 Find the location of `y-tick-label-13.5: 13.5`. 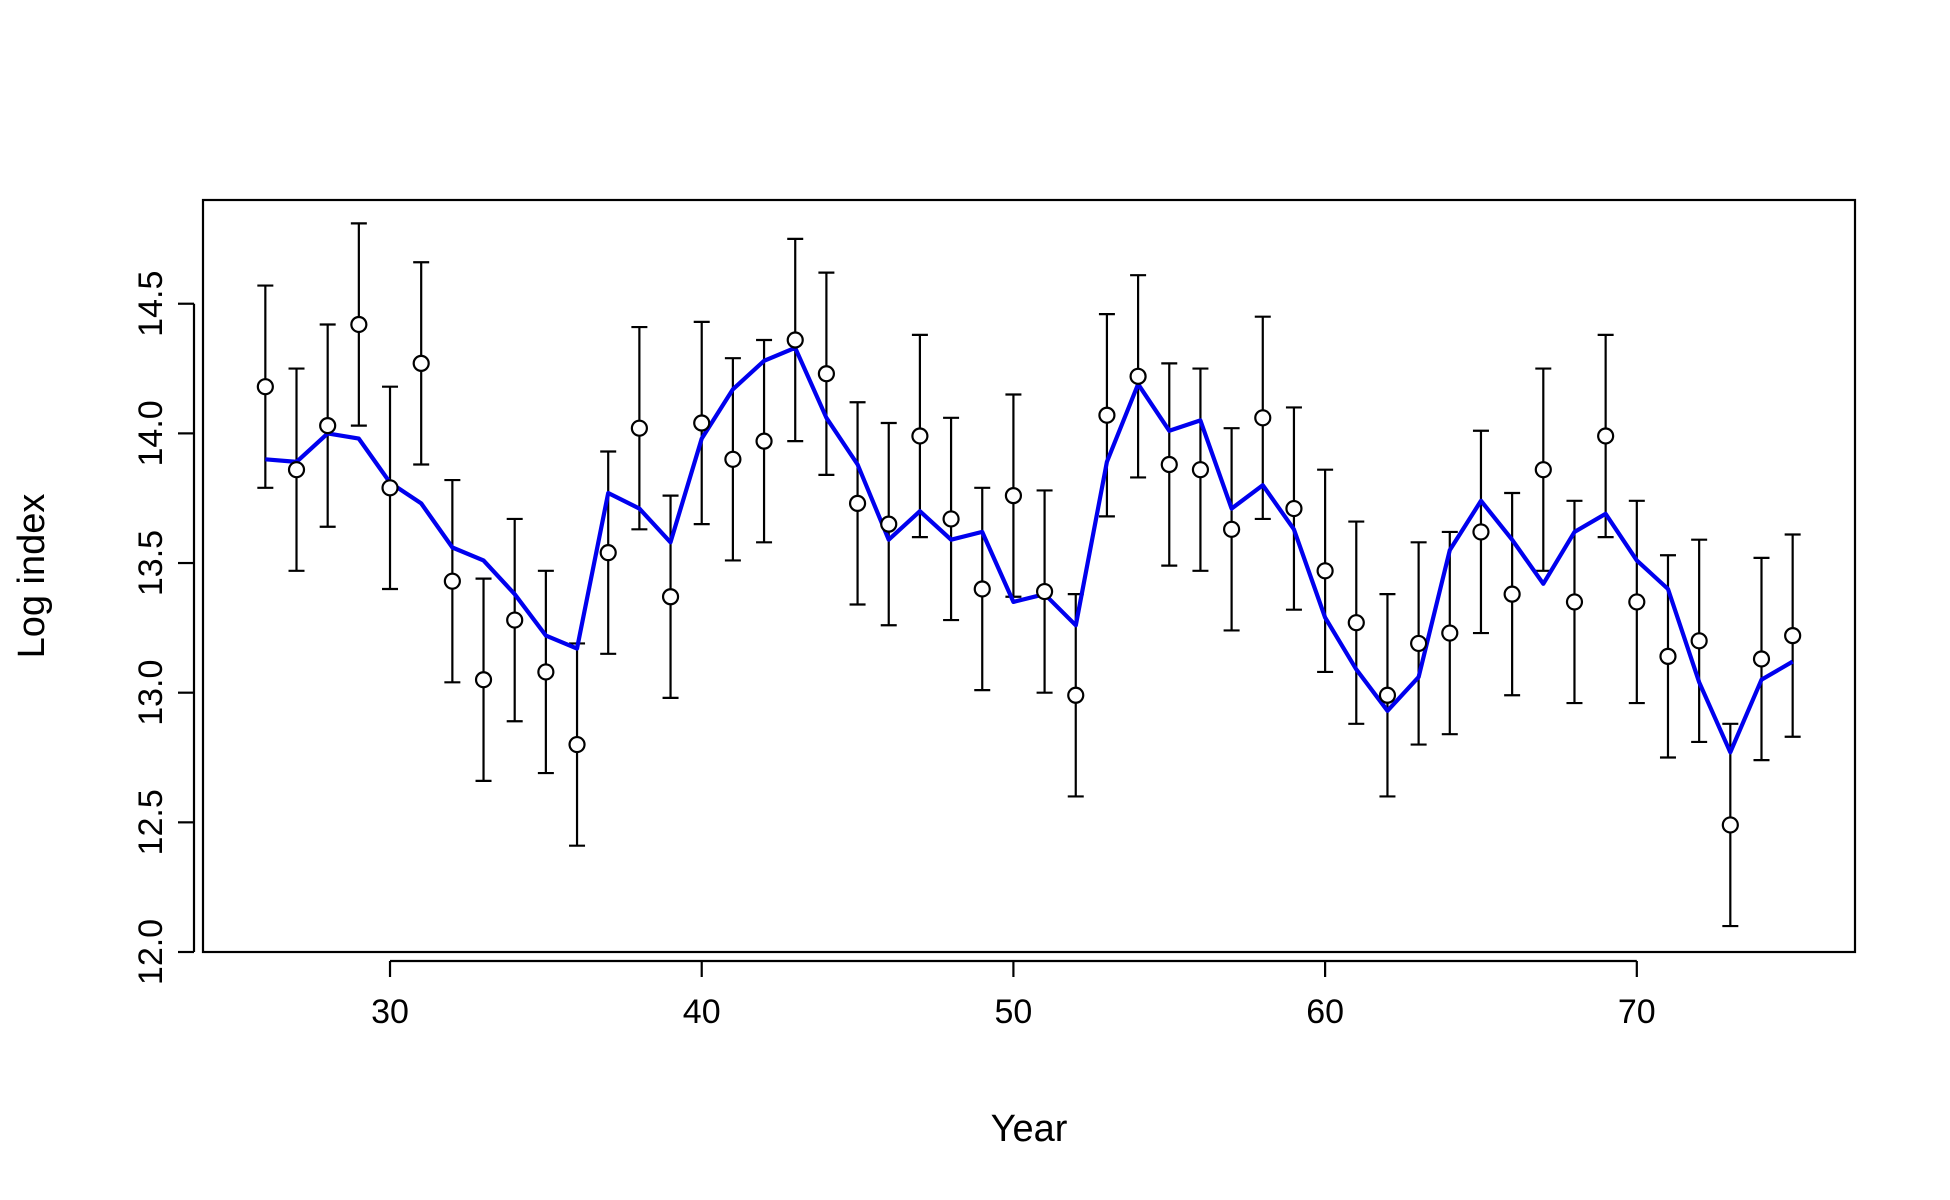

y-tick-label-13.5: 13.5 is located at coordinates (151, 563).